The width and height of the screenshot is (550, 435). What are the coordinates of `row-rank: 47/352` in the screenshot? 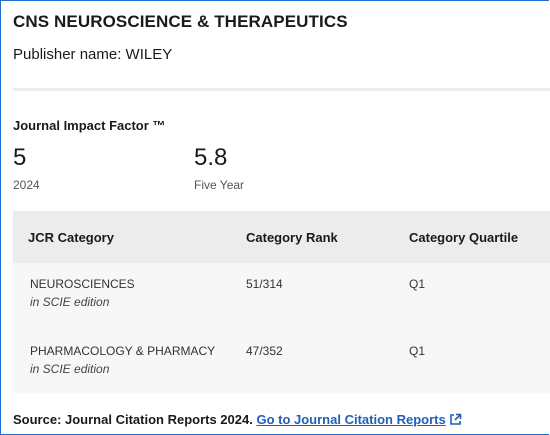 It's located at (264, 351).